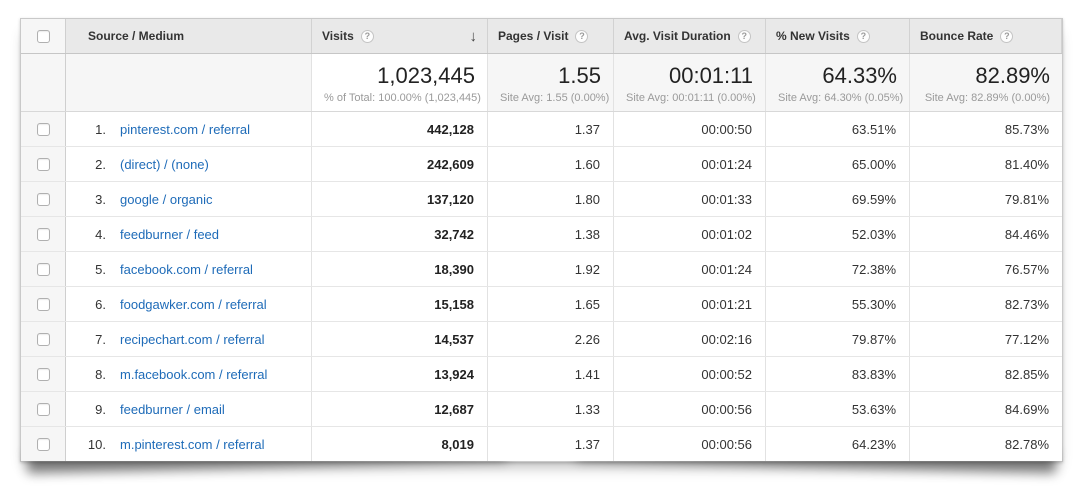 The image size is (1075, 499). Describe the element at coordinates (957, 36) in the screenshot. I see `column-header-label: Bounce Rate` at that location.